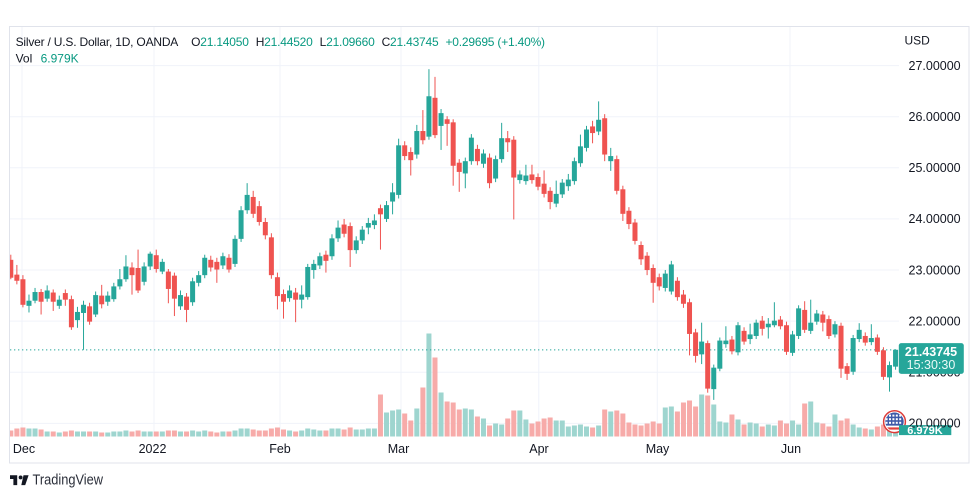  Describe the element at coordinates (935, 321) in the screenshot. I see `svg-text: 22.00000` at that location.